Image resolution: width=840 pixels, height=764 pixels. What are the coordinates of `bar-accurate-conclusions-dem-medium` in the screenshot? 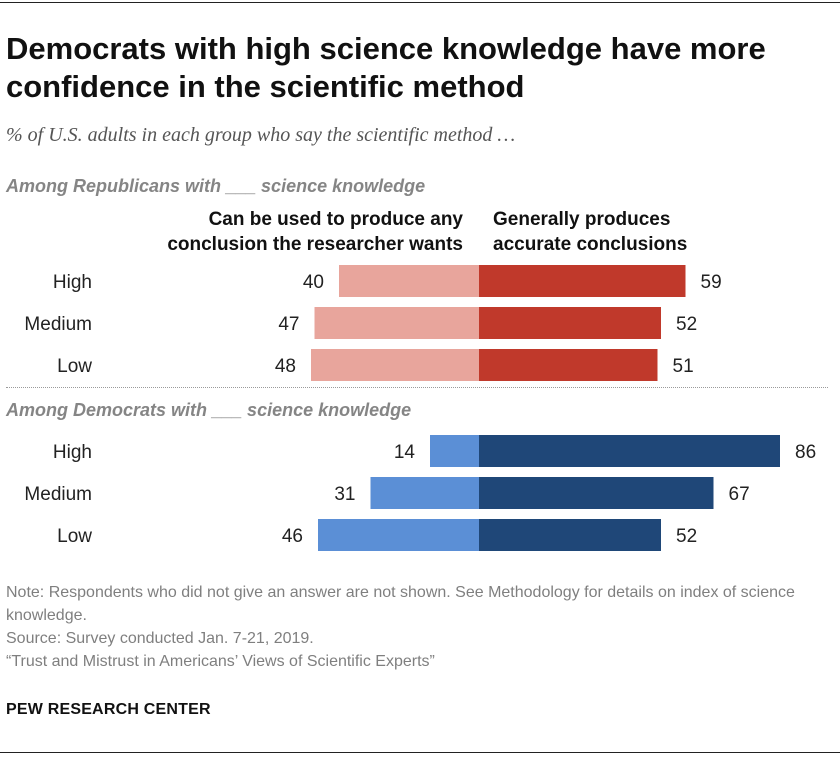 It's located at (596, 493).